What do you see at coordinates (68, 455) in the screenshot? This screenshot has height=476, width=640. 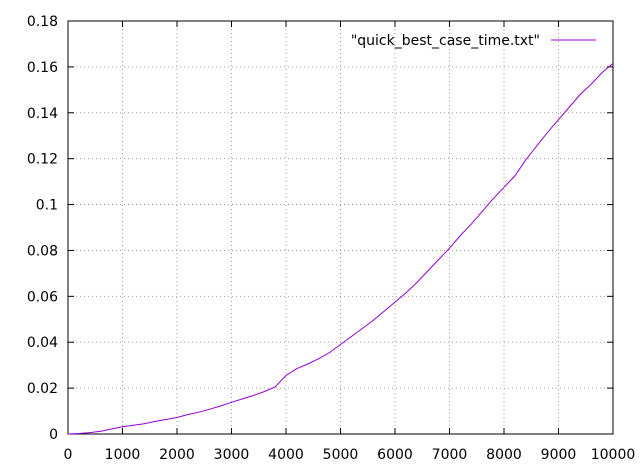 I see `x-tick-label: 0` at bounding box center [68, 455].